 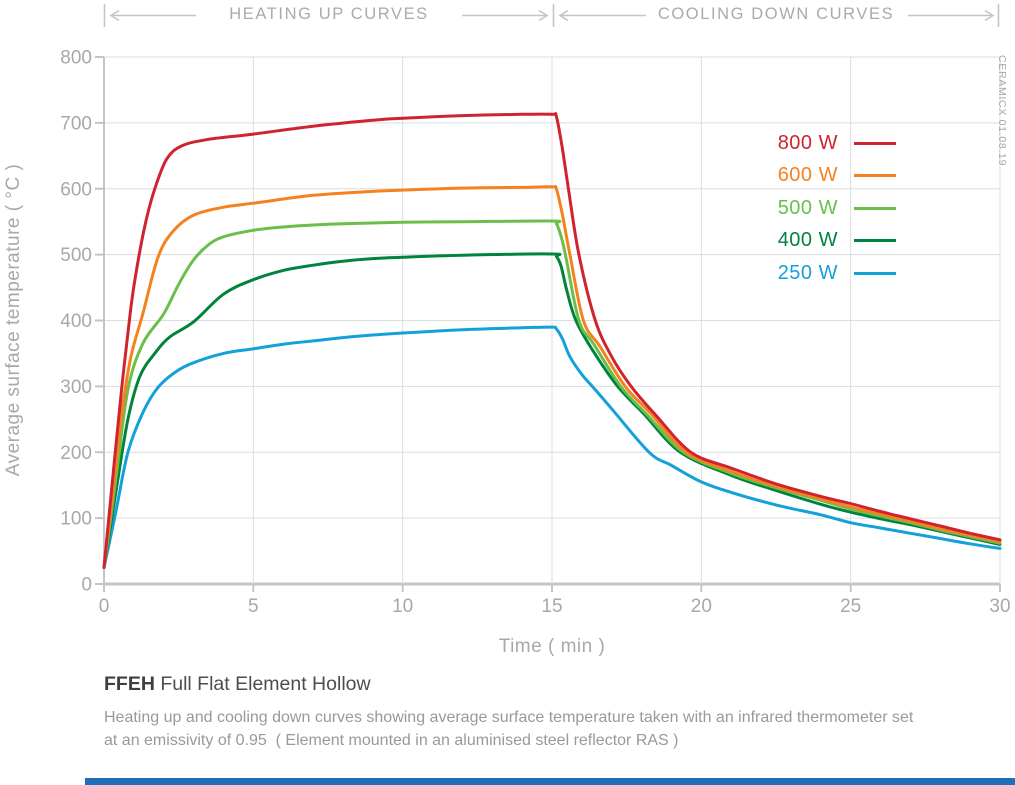 What do you see at coordinates (550, 781) in the screenshot?
I see `footer-accent-bar` at bounding box center [550, 781].